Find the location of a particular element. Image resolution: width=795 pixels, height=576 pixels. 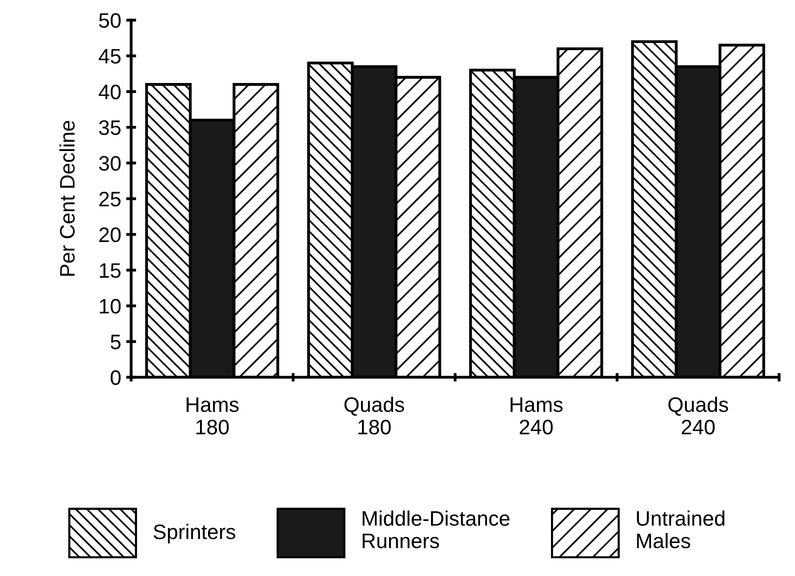

legend-label: Middle-Distance Runners is located at coordinates (436, 529).